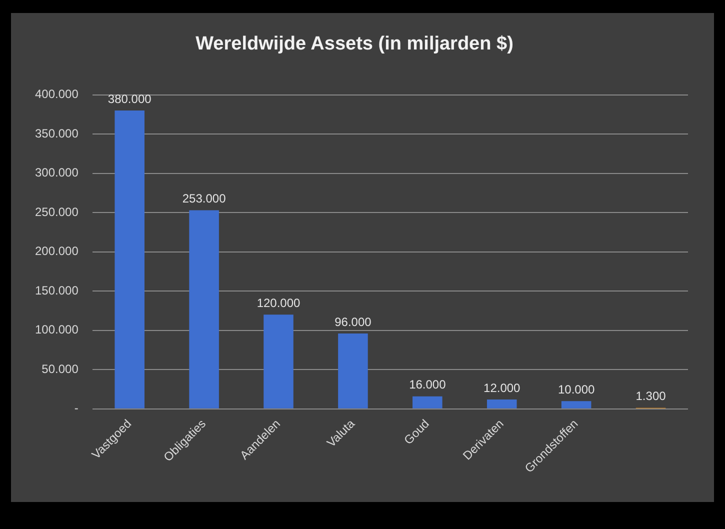 The height and width of the screenshot is (529, 725). What do you see at coordinates (56, 133) in the screenshot?
I see `y-tick-label: 350.000` at bounding box center [56, 133].